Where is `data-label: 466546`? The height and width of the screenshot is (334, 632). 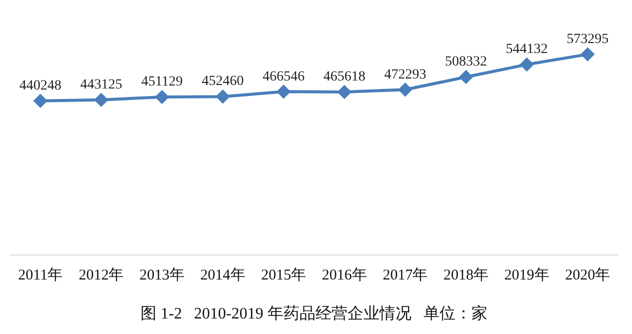 data-label: 466546 is located at coordinates (283, 76).